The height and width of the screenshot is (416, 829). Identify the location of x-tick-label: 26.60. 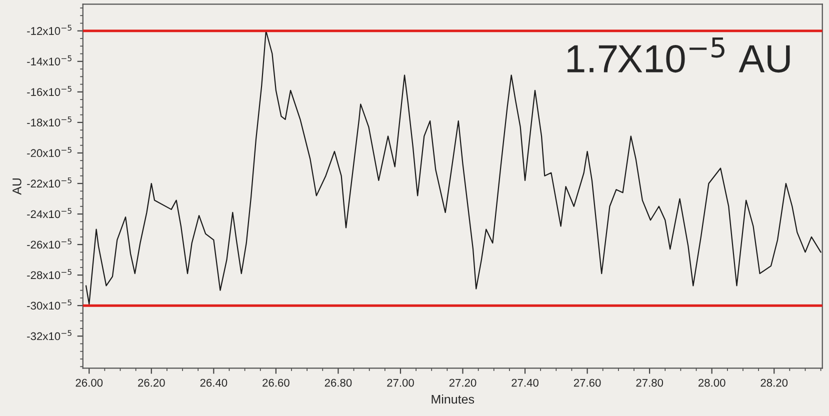
(276, 382).